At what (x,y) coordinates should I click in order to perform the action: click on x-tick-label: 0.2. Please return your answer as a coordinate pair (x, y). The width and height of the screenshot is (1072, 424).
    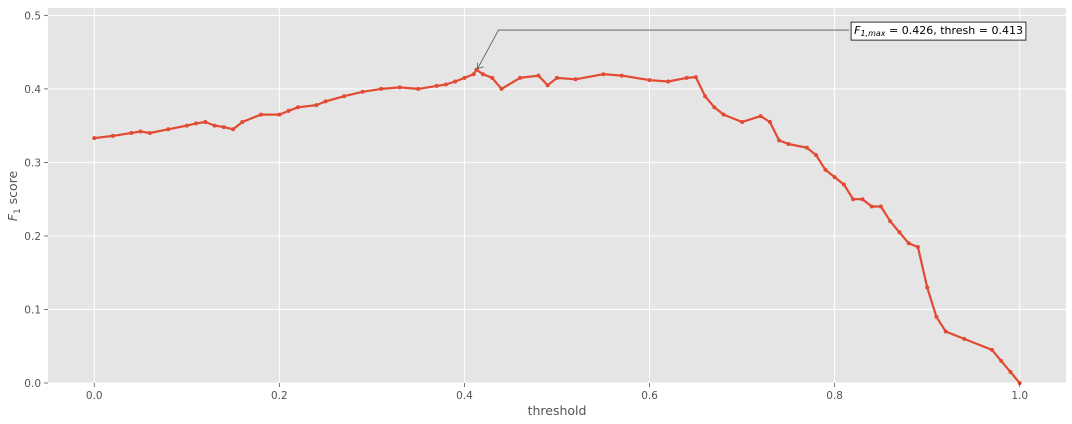
    Looking at the image, I should click on (279, 396).